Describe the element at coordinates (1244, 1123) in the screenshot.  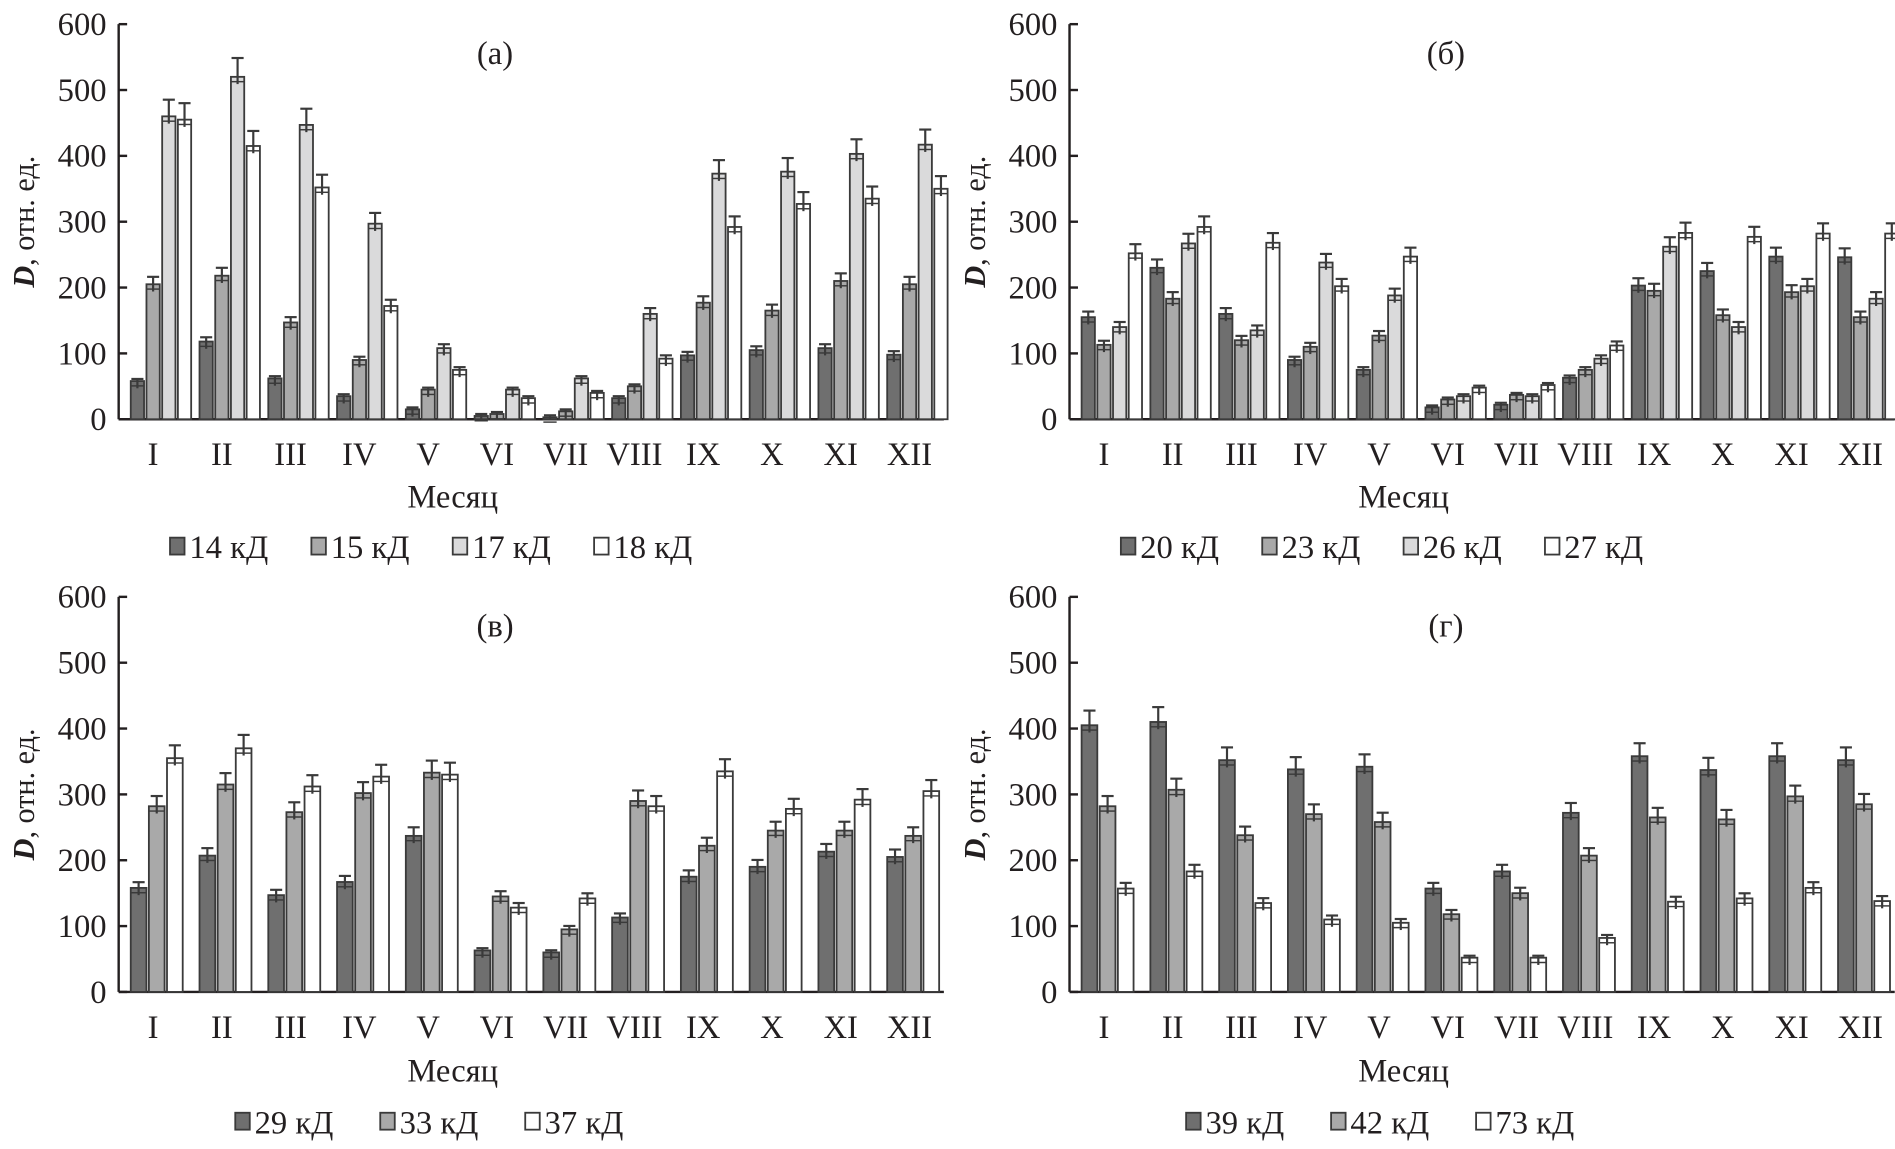
I see `legend-label: 39 кД` at that location.